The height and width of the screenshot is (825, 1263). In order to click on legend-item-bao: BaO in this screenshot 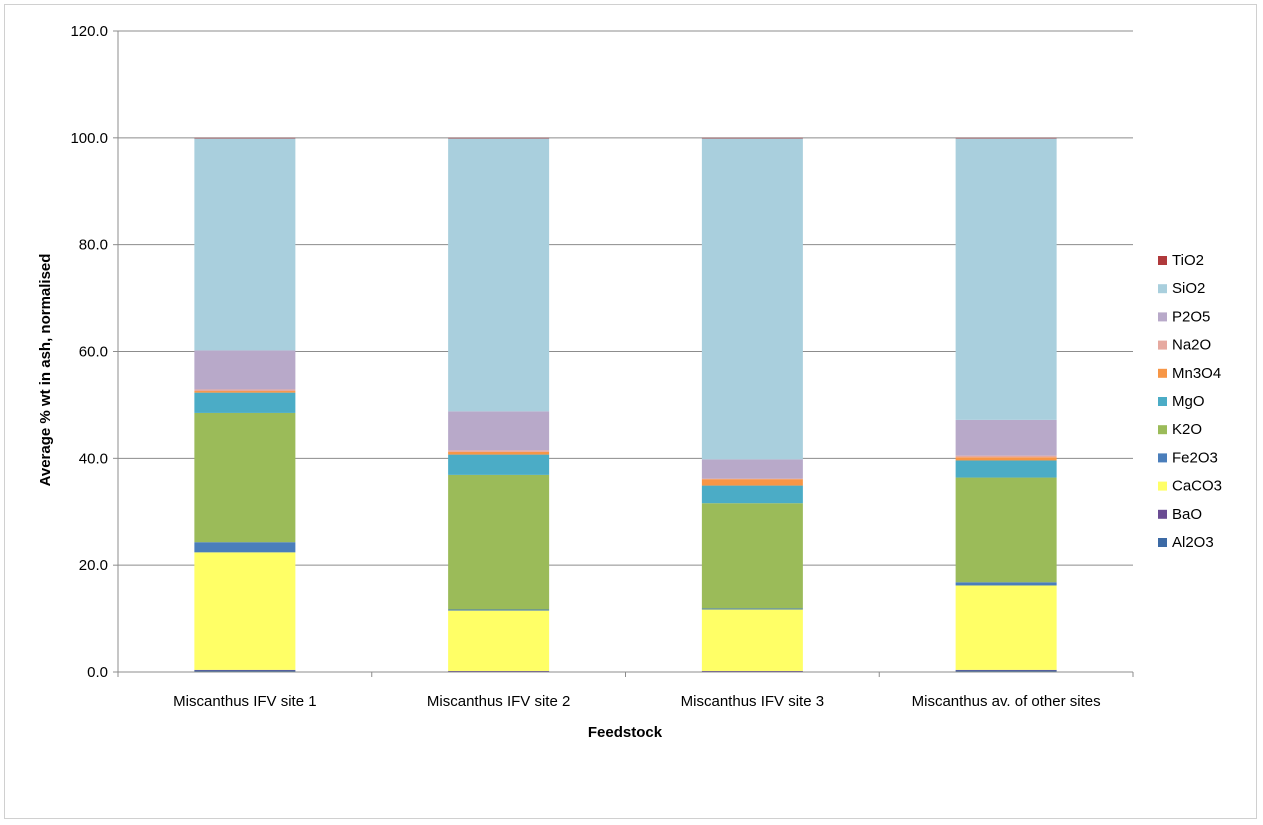, I will do `click(1180, 514)`.